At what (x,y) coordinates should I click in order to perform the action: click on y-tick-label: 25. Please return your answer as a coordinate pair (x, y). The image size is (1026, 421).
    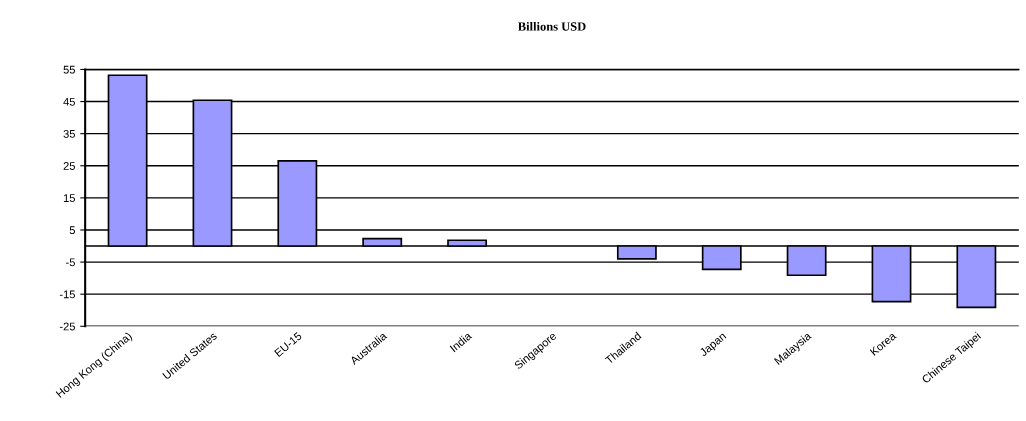
    Looking at the image, I should click on (69, 166).